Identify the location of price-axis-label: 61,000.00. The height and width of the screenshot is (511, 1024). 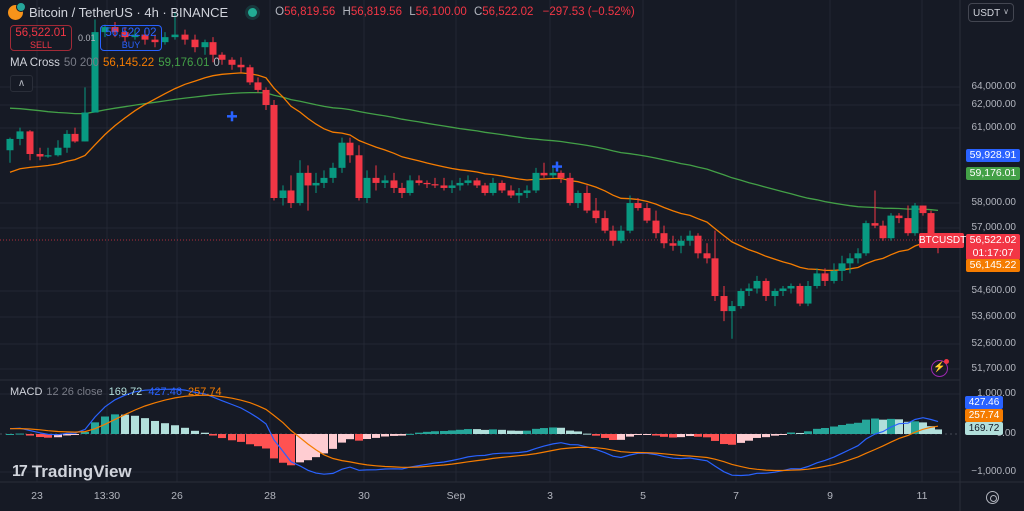
(994, 127).